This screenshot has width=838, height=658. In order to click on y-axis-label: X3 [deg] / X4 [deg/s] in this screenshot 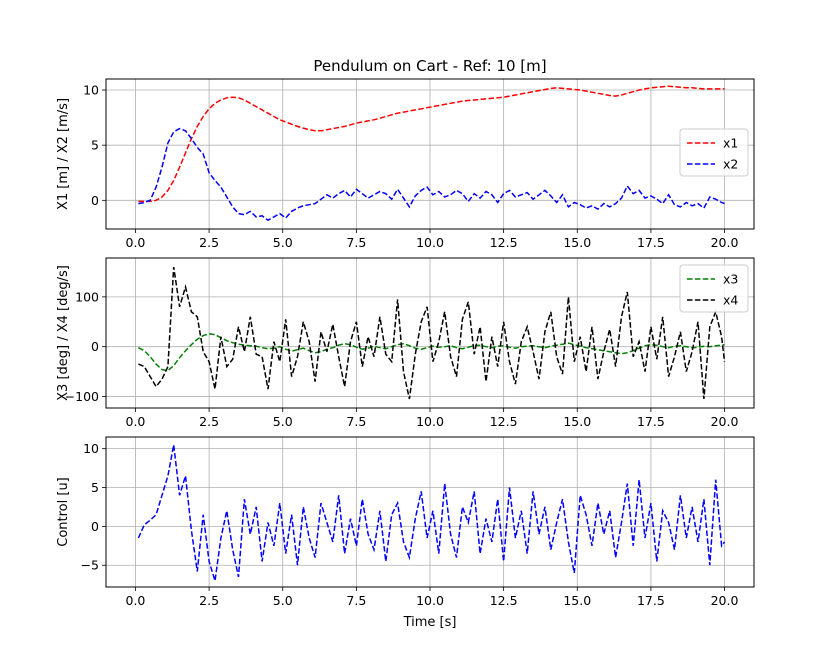, I will do `click(63, 333)`.